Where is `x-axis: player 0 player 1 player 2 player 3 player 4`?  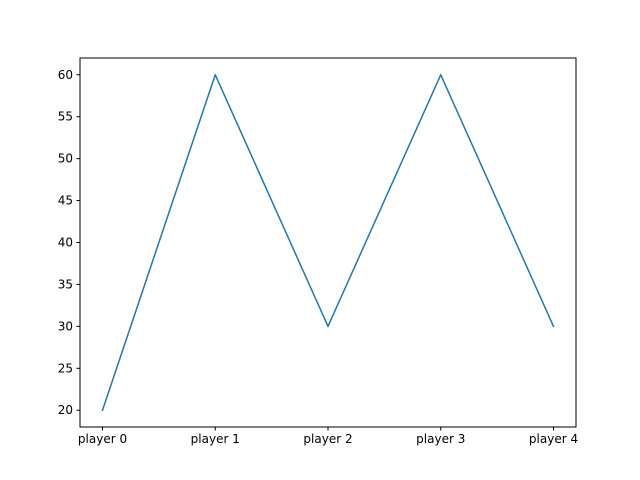
x-axis: player 0 player 1 player 2 player 3 player 4 is located at coordinates (328, 436).